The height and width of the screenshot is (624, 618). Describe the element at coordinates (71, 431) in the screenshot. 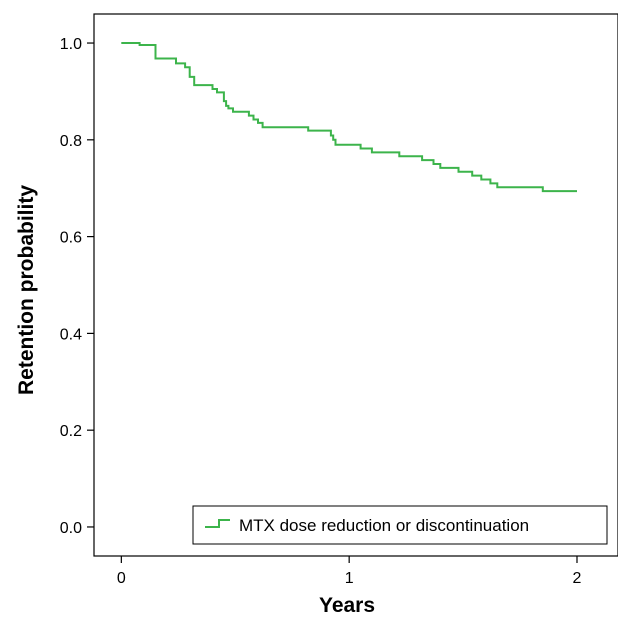

I see `y-tick-label: 0.2` at that location.